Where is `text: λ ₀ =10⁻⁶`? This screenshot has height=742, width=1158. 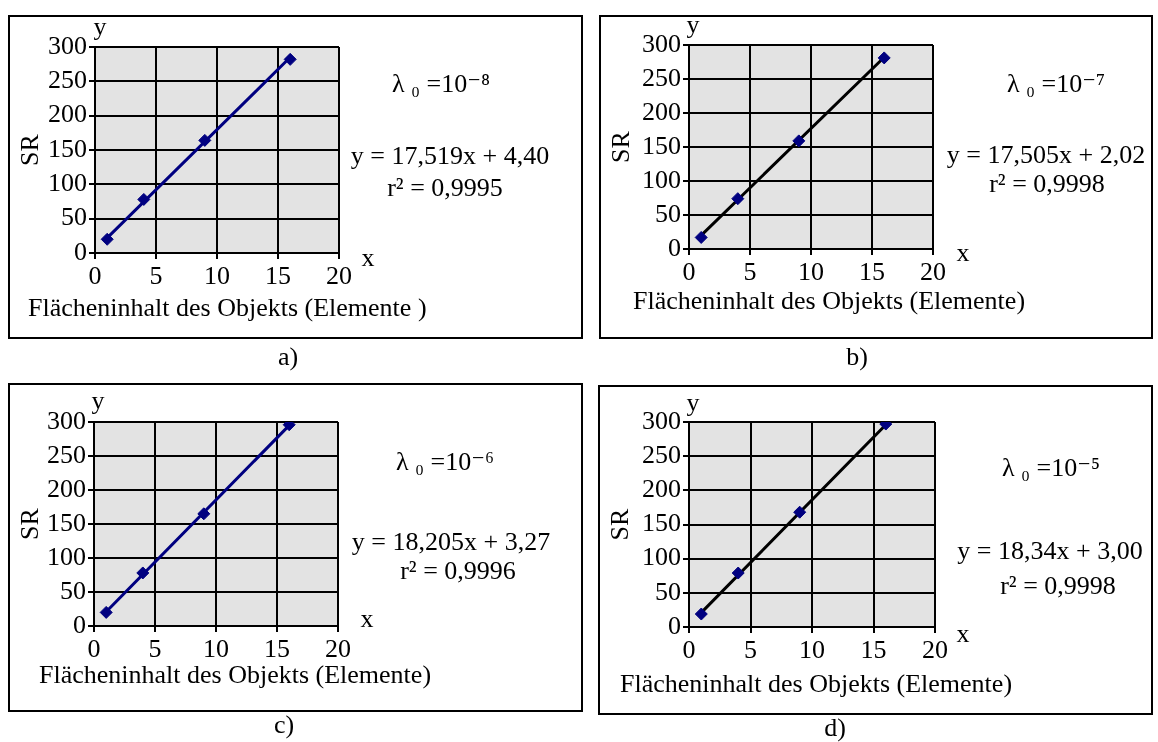
text: λ ₀ =10⁻⁶ is located at coordinates (445, 461).